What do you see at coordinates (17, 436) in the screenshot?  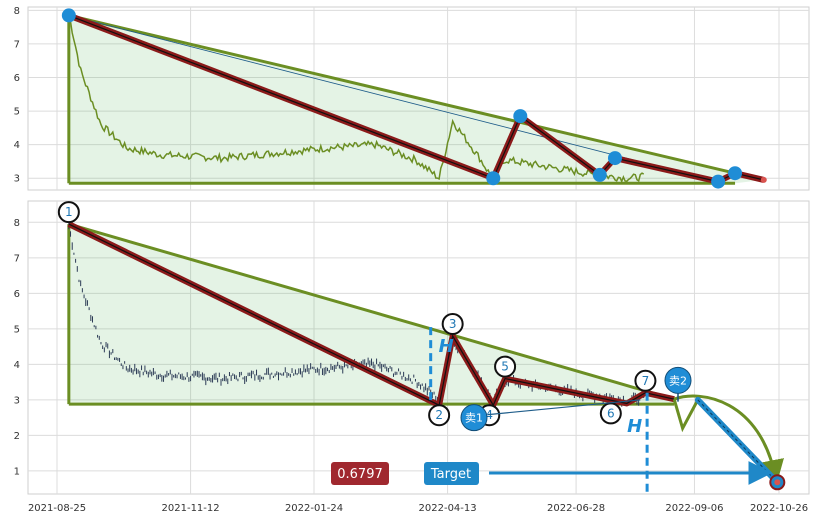 I see `detail-ytick-label: 2` at bounding box center [17, 436].